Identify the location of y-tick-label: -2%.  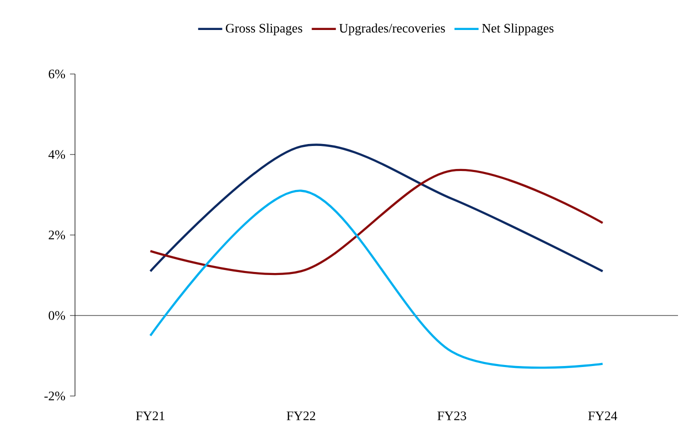
(55, 396).